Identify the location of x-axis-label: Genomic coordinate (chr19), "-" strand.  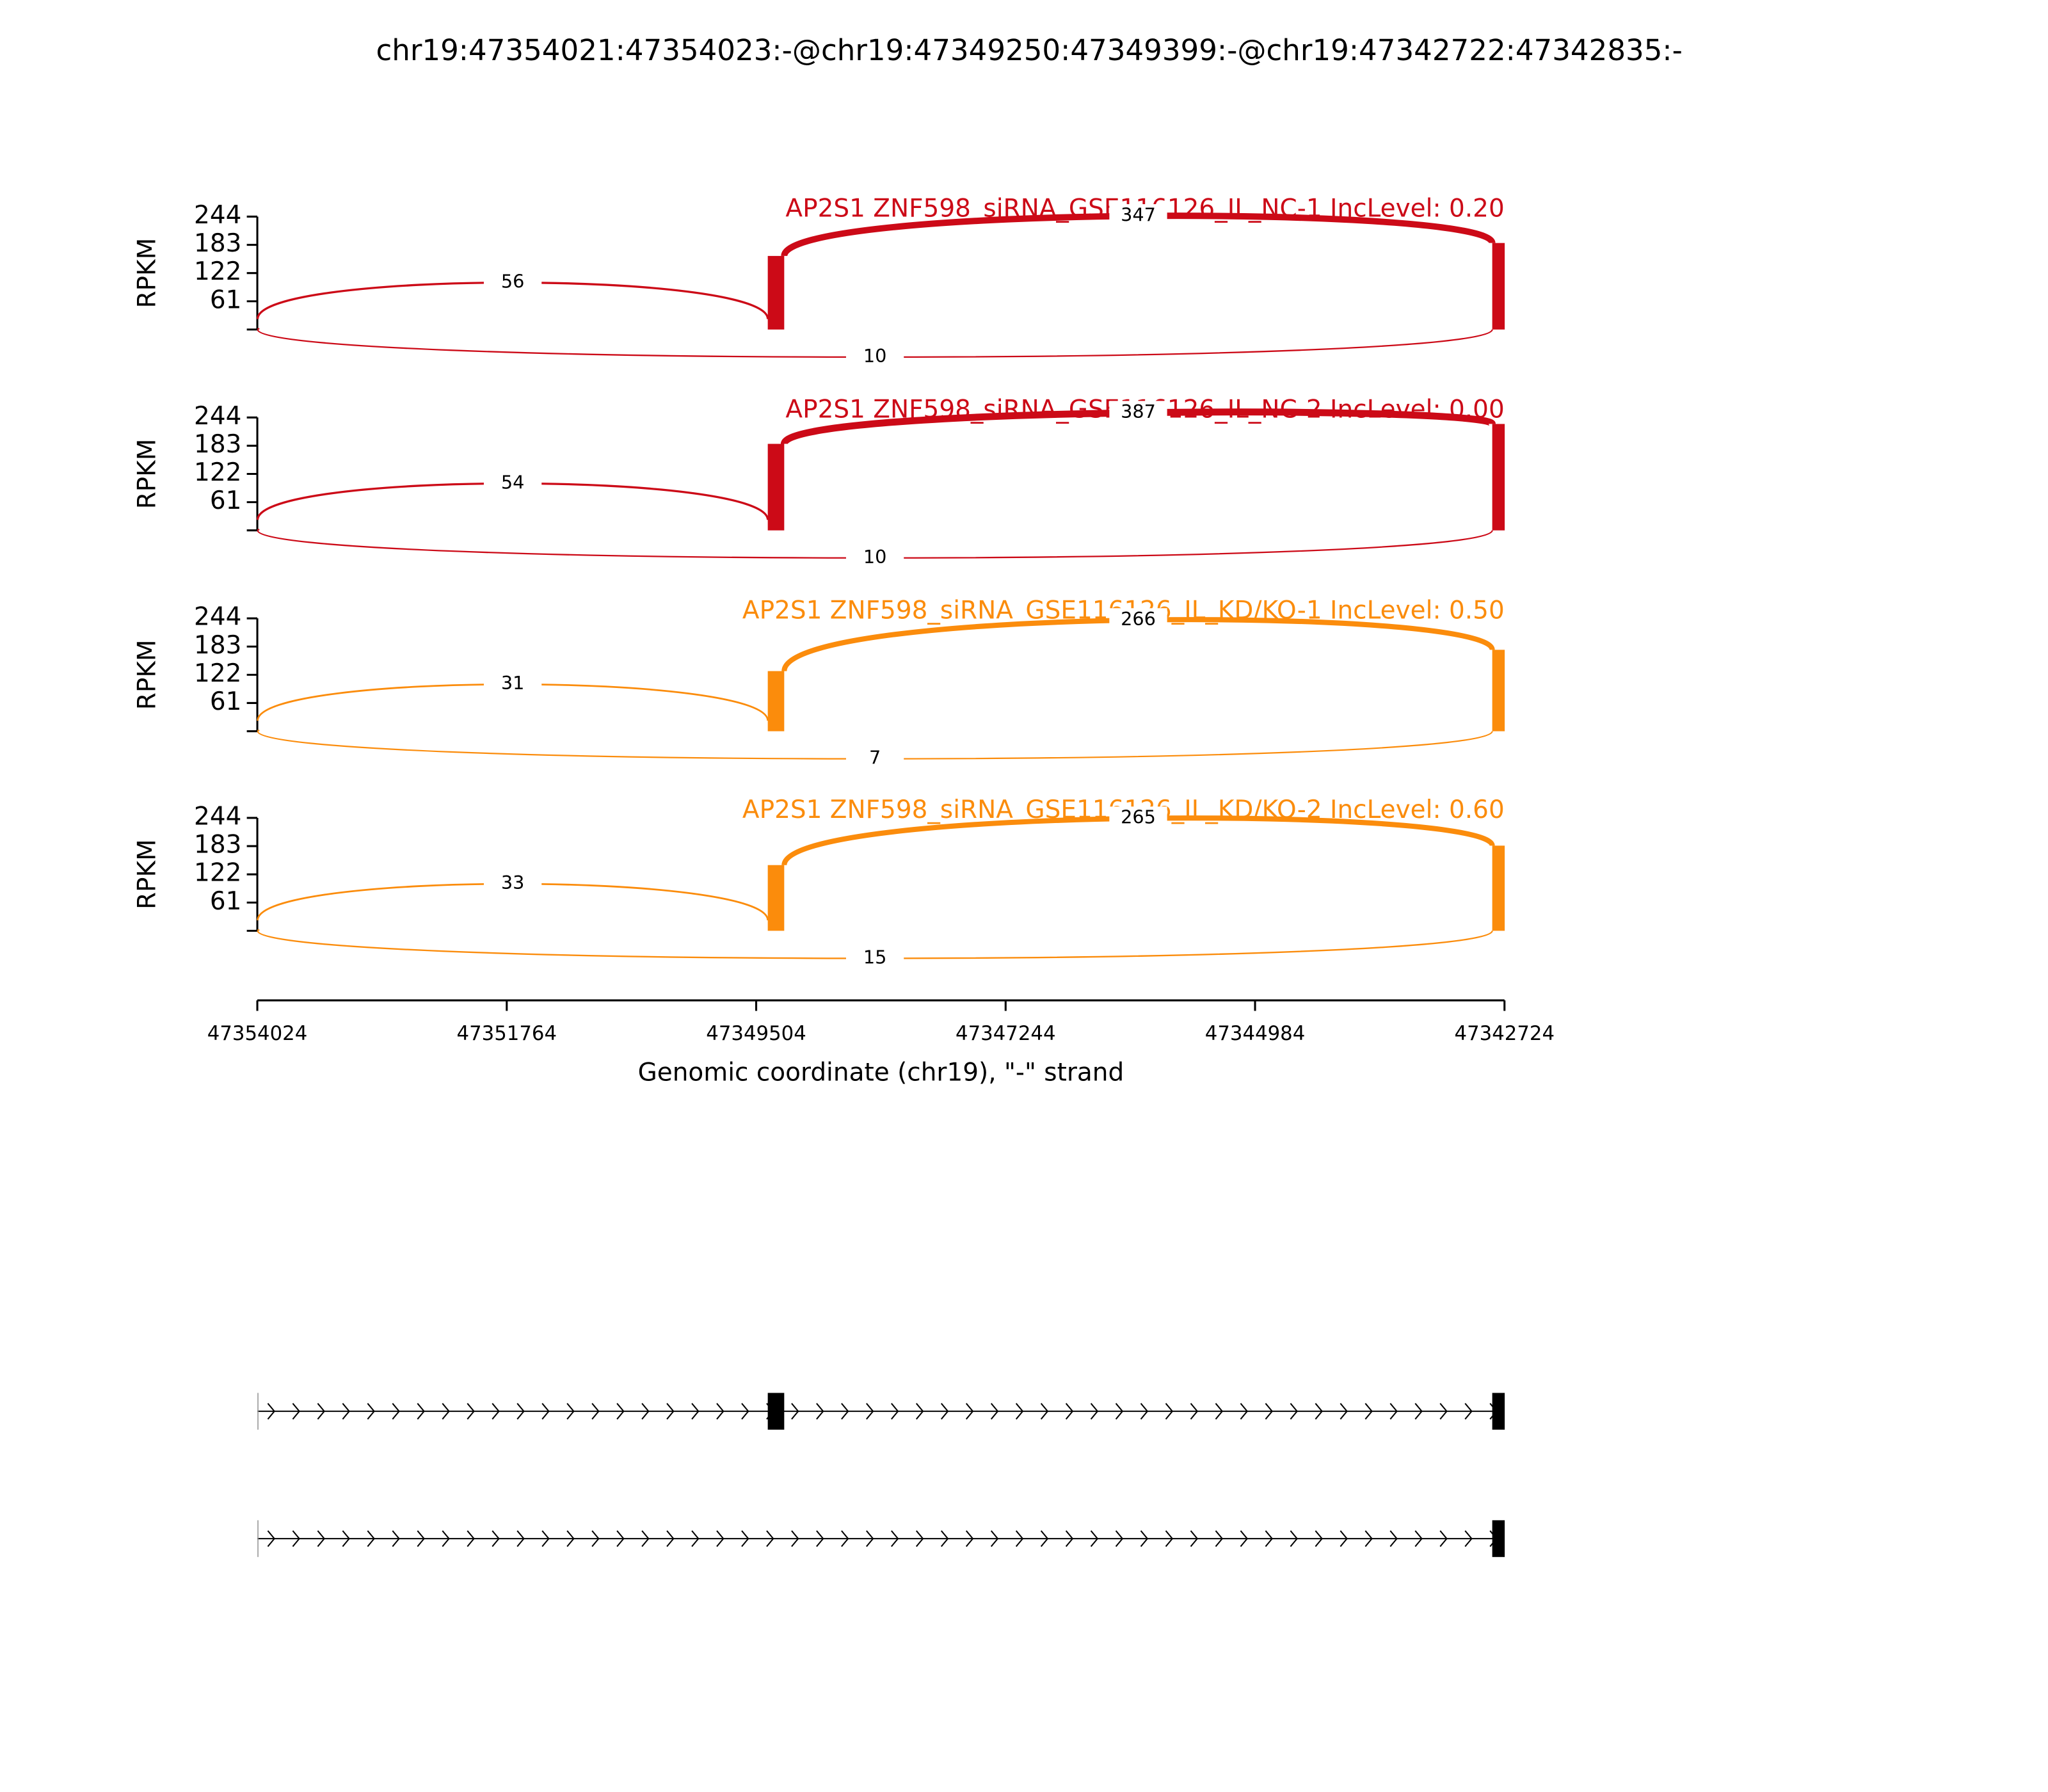
(881, 1072).